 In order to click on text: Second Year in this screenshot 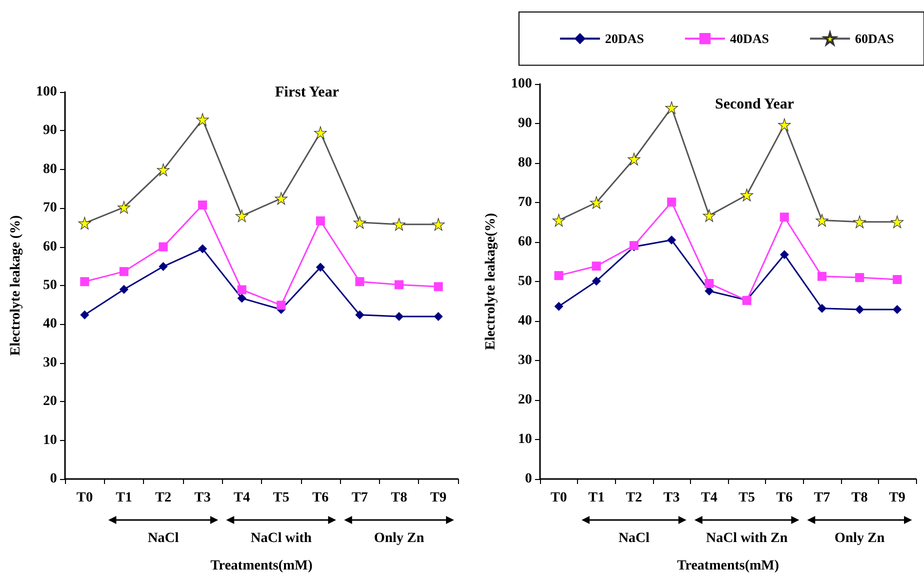, I will do `click(754, 104)`.